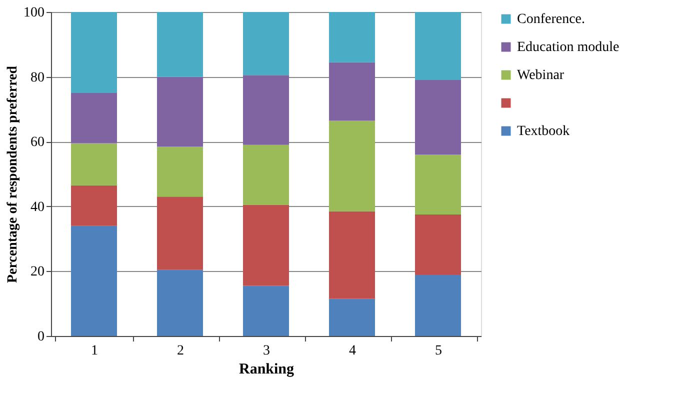 The width and height of the screenshot is (681, 417). What do you see at coordinates (34, 13) in the screenshot?
I see `y-tick-label: 100` at bounding box center [34, 13].